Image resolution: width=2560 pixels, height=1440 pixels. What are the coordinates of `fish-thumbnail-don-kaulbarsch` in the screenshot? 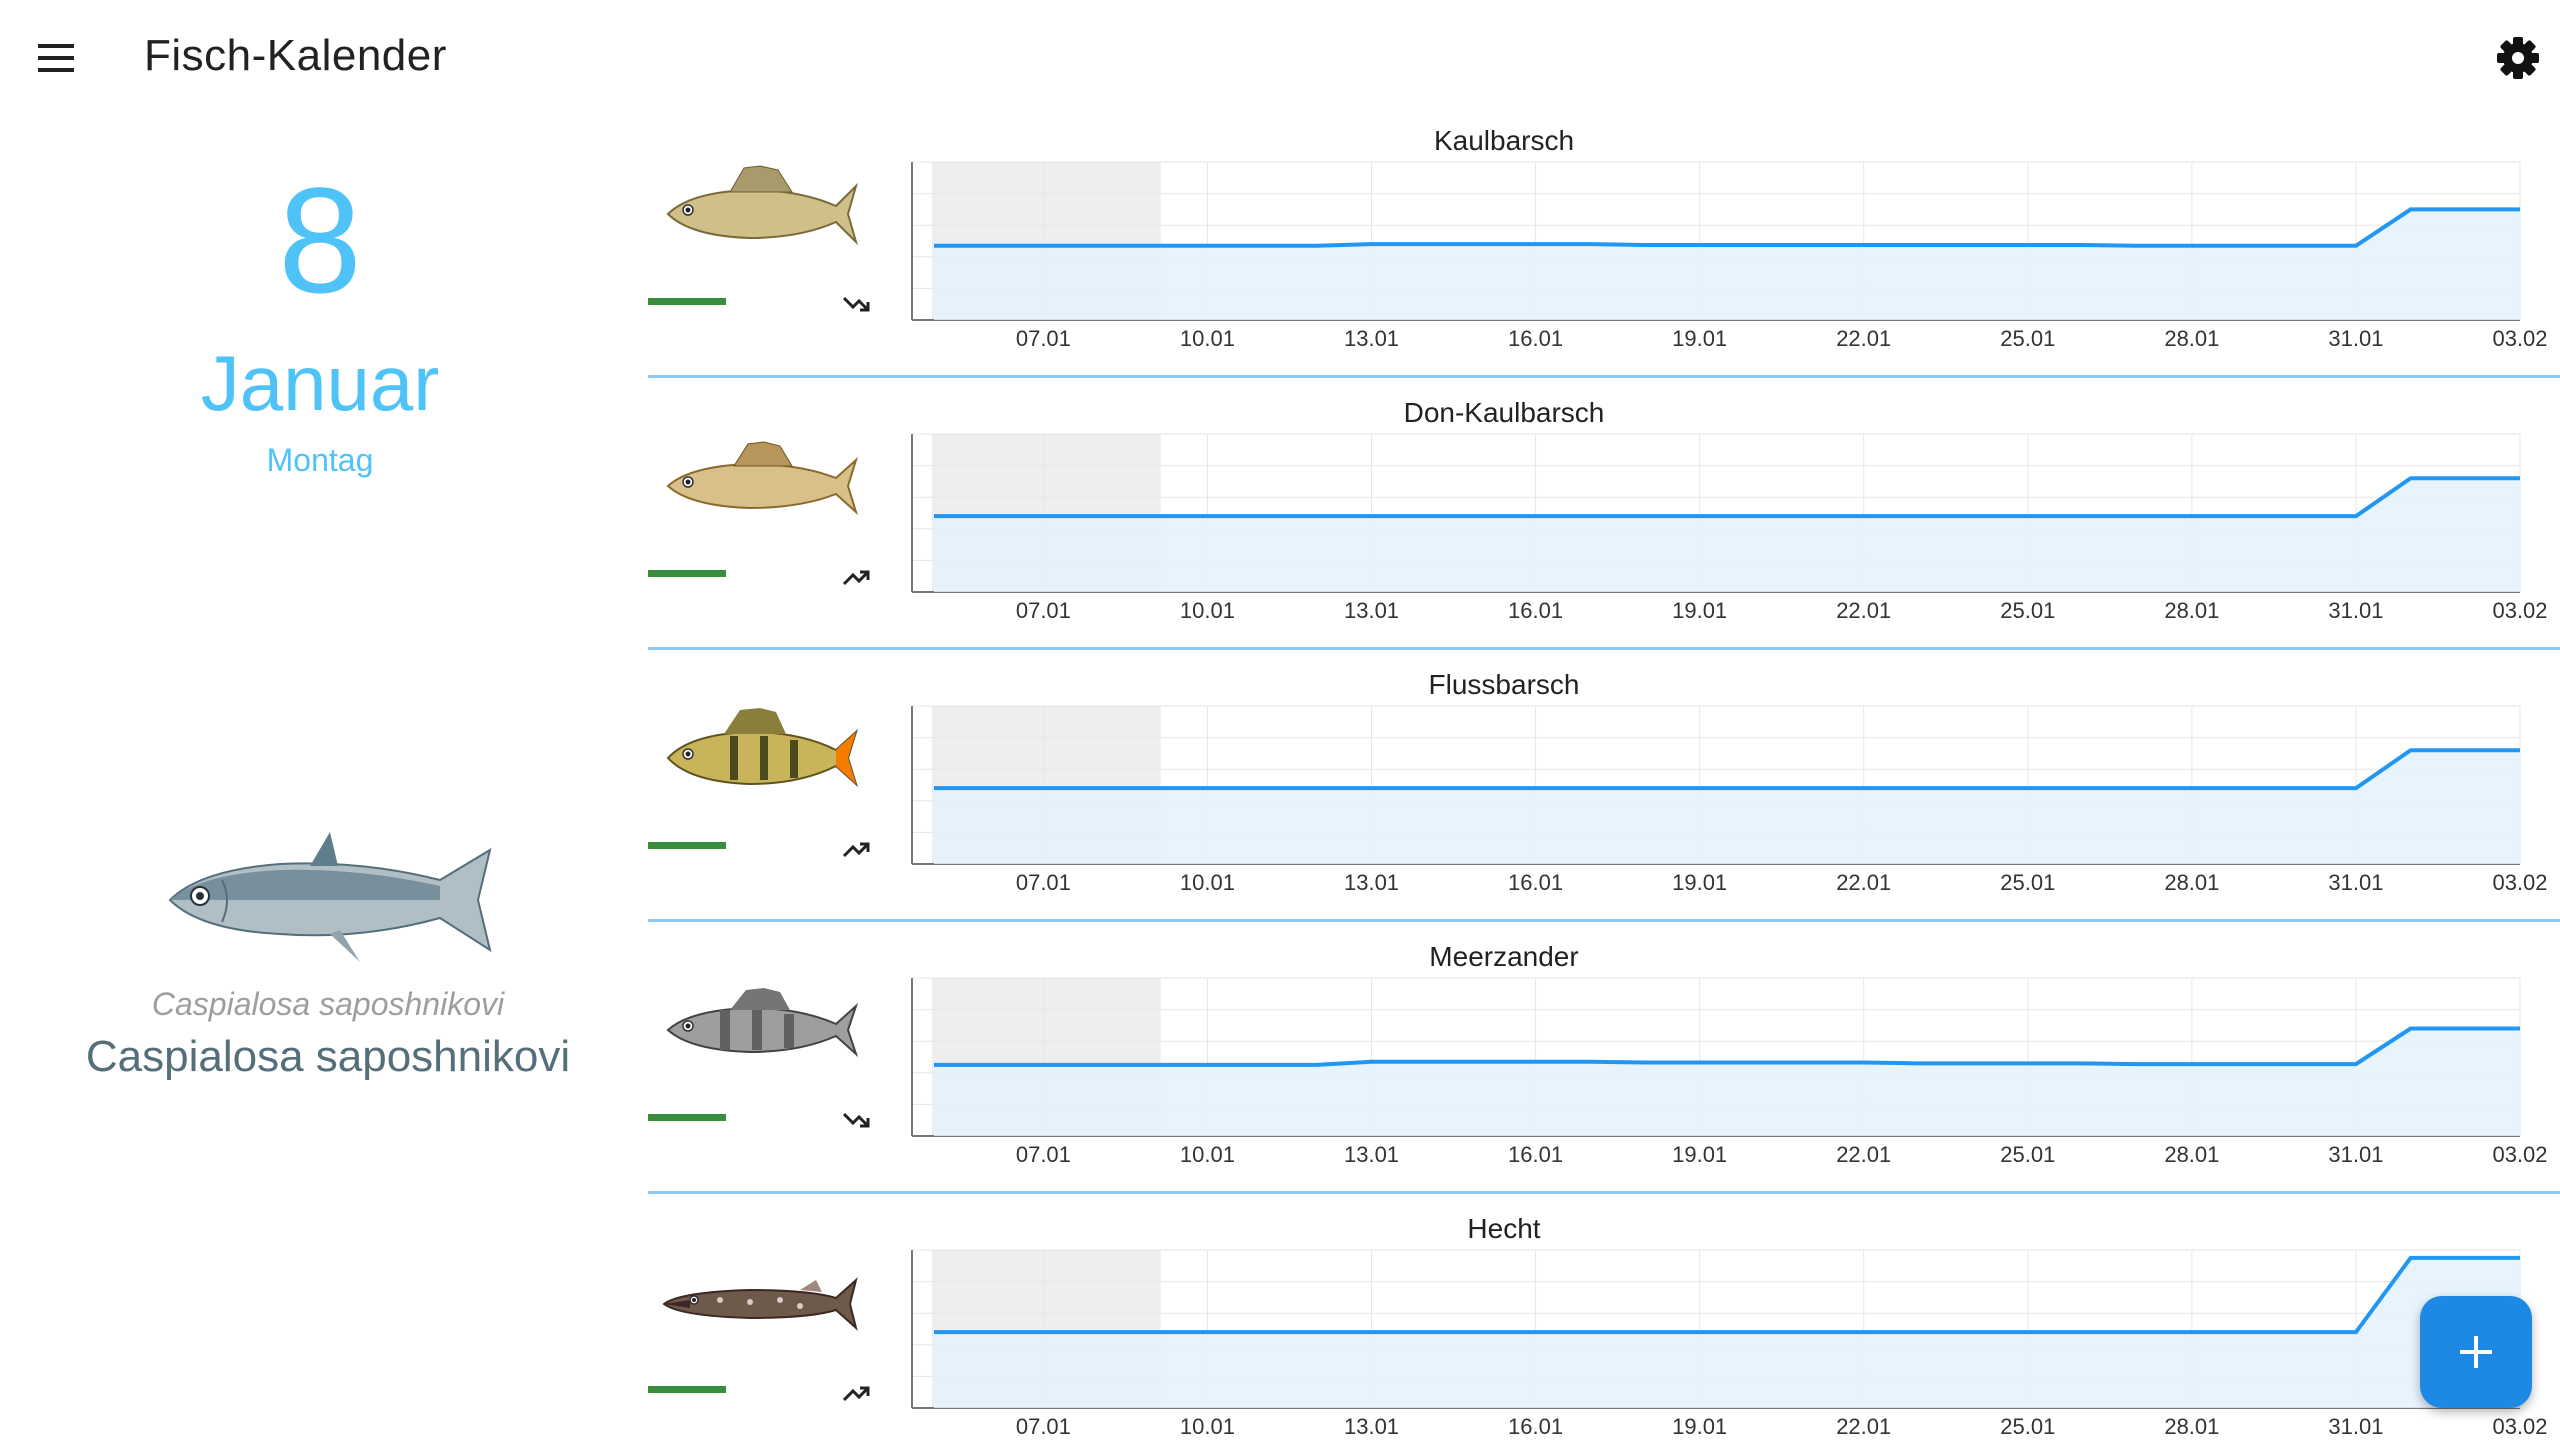 It's located at (762, 478).